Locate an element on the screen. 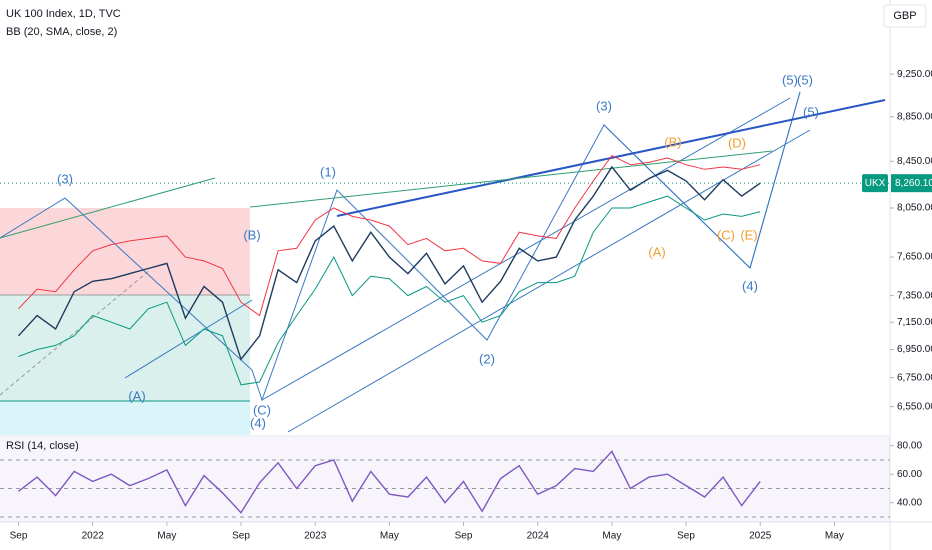  last-price-box is located at coordinates (911, 183).